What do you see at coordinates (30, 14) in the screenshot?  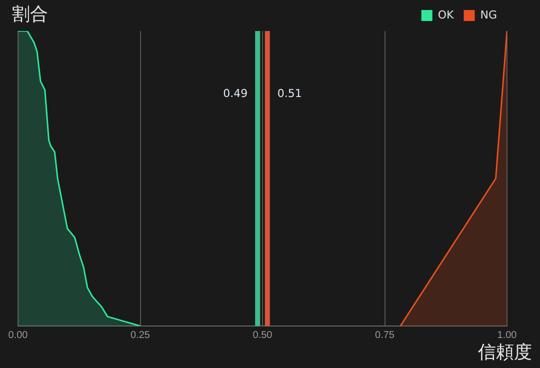 I see `y-axis-title: 割合` at bounding box center [30, 14].